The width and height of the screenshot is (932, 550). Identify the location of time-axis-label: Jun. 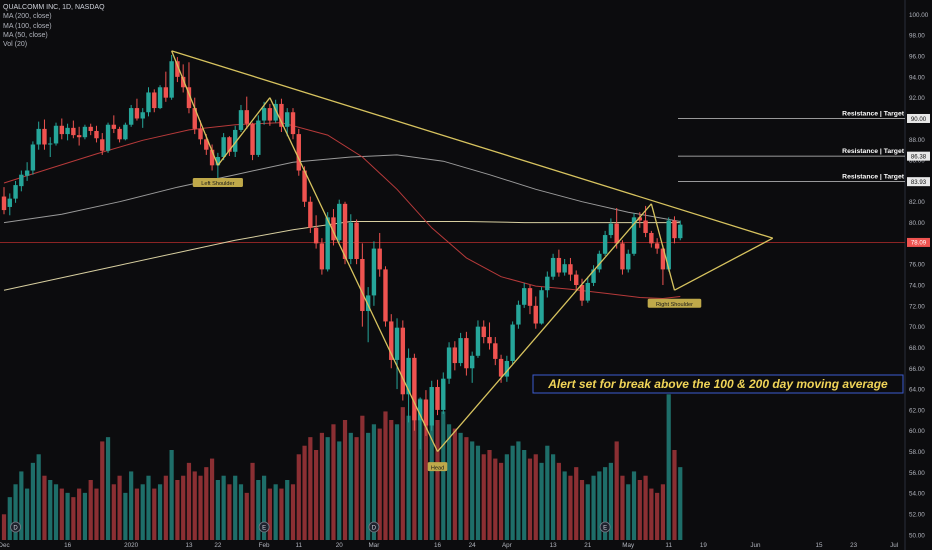
(755, 545).